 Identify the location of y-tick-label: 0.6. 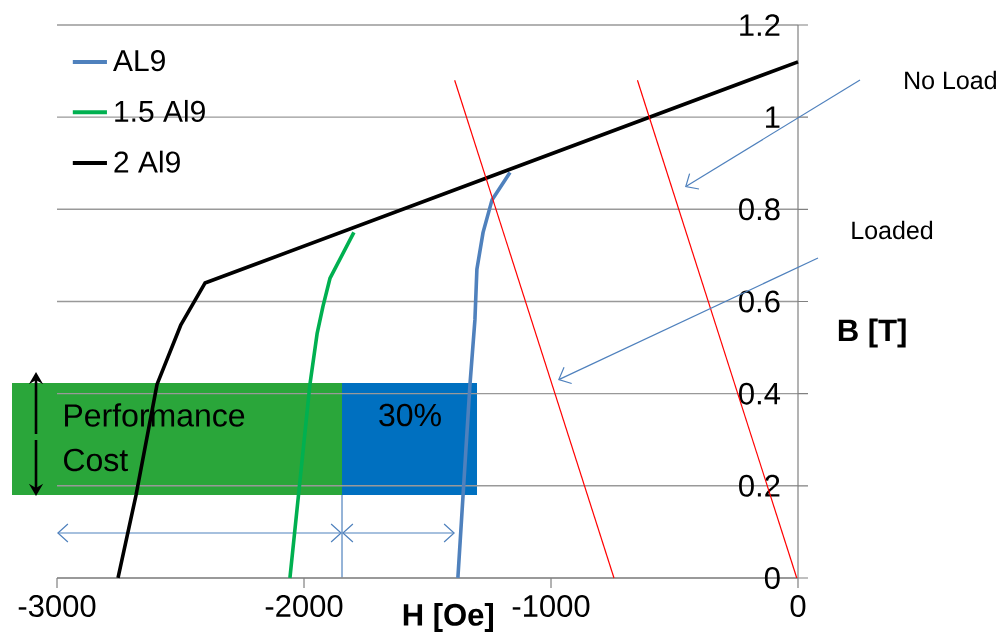
(759, 301).